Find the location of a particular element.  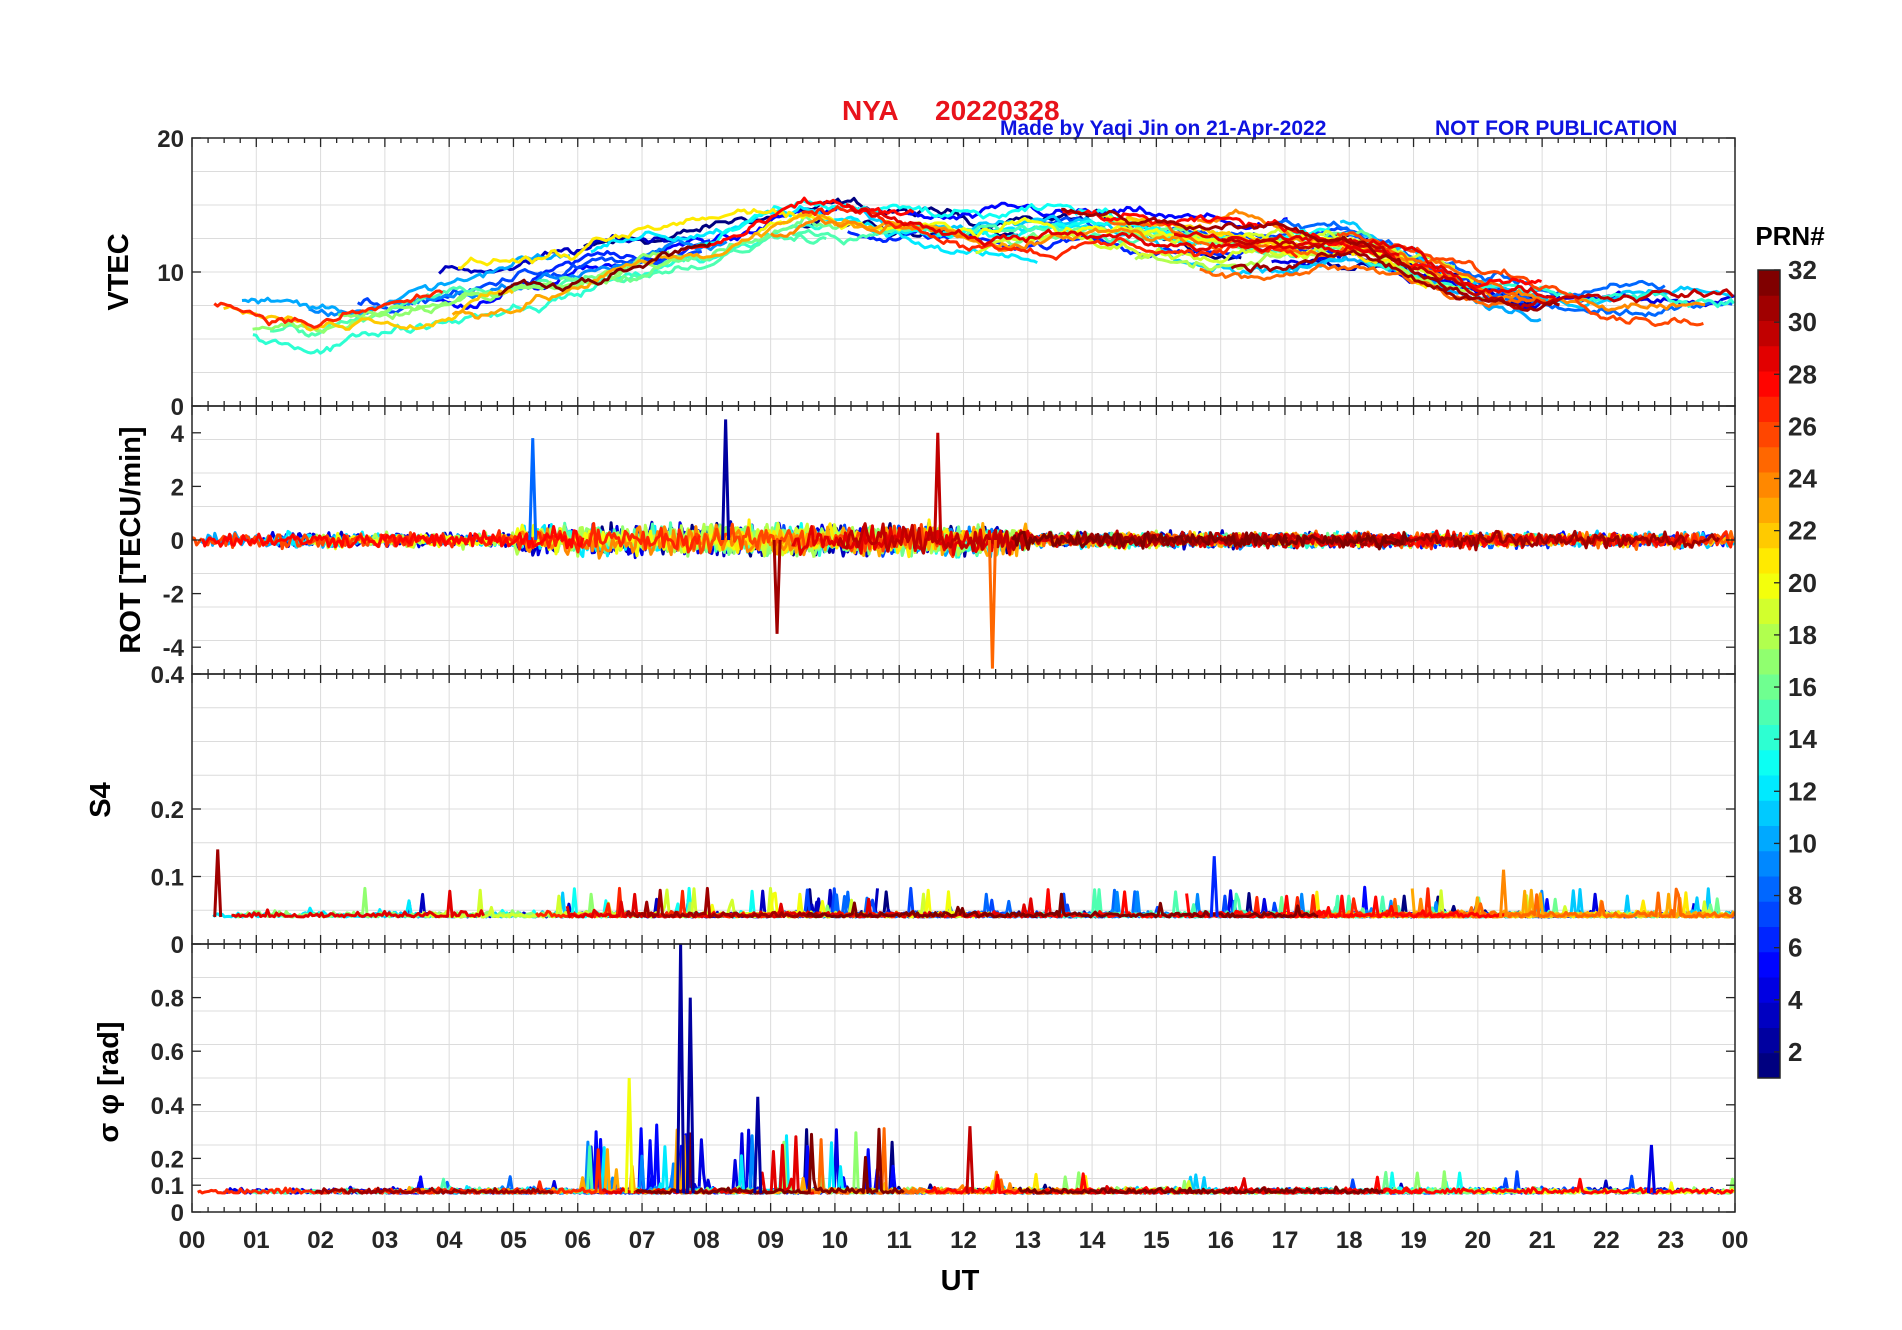

x-tick-label: 06 is located at coordinates (577, 1240).